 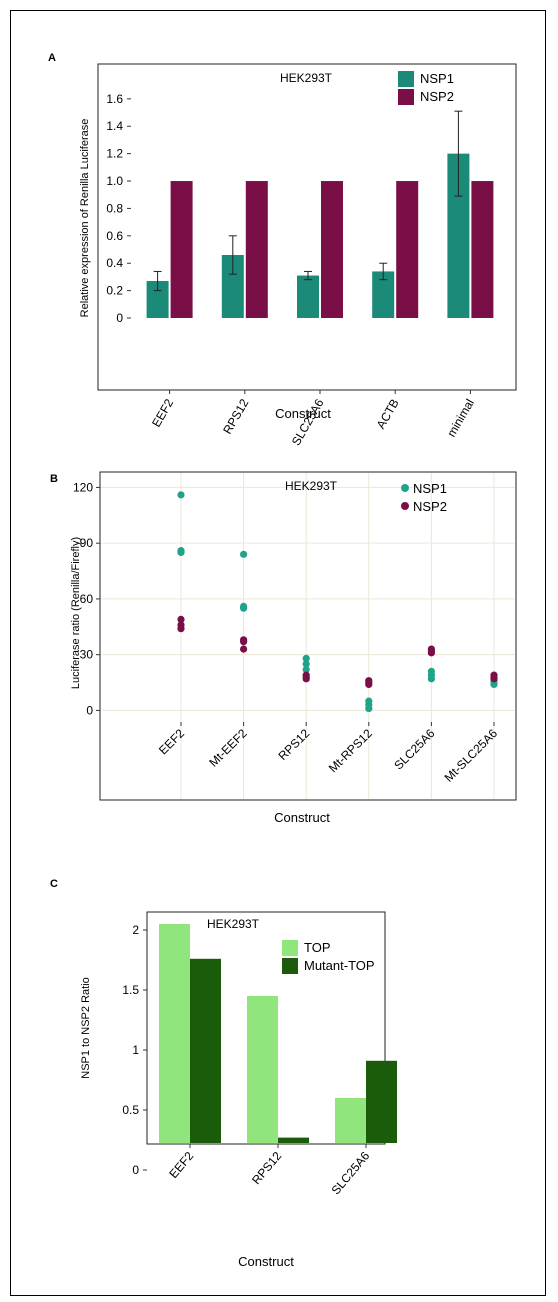 What do you see at coordinates (306, 78) in the screenshot?
I see `panel-a-title: HEK293T` at bounding box center [306, 78].